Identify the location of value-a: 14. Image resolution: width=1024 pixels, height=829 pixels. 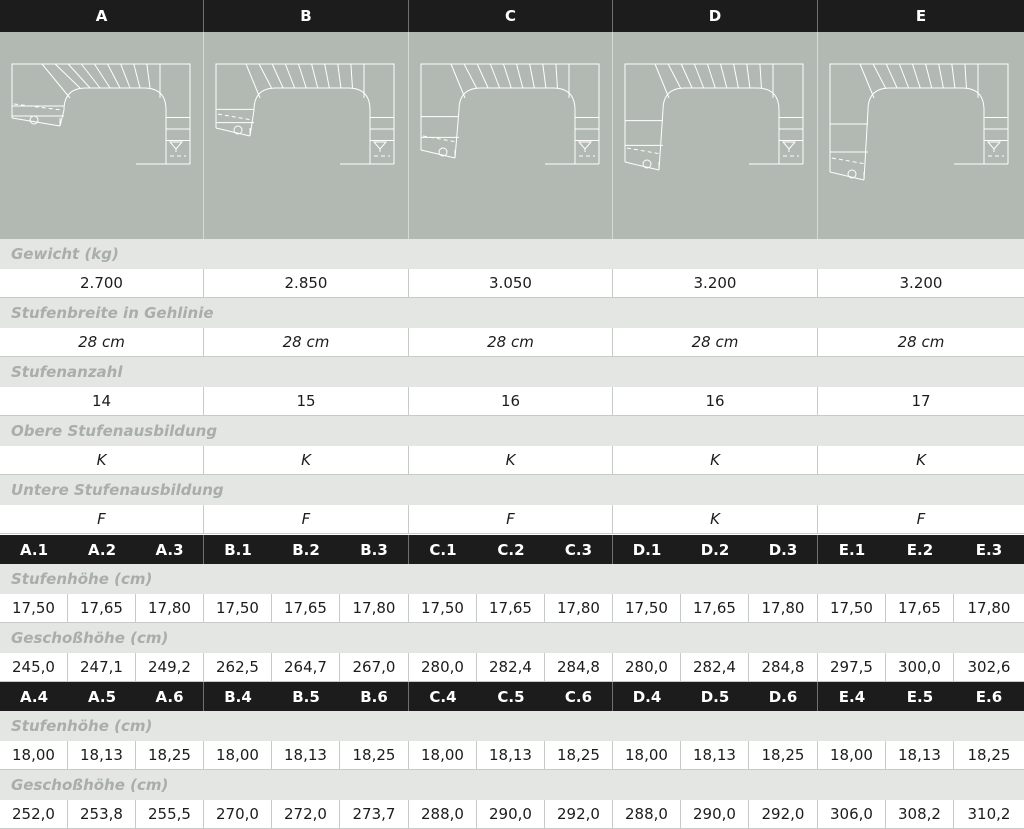
(102, 401).